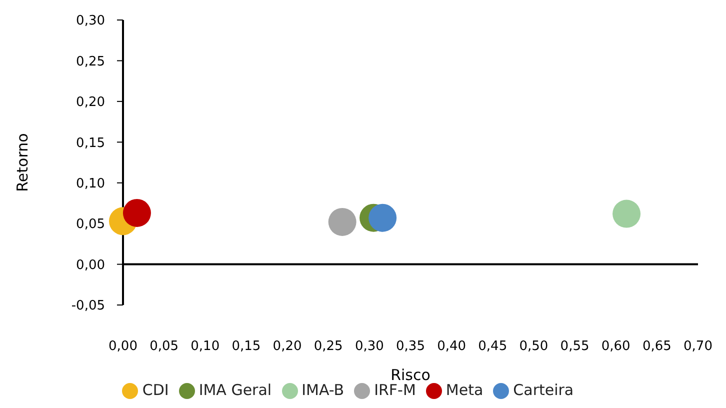 This screenshot has width=726, height=408. What do you see at coordinates (395, 390) in the screenshot?
I see `legend-label: IRF-M` at bounding box center [395, 390].